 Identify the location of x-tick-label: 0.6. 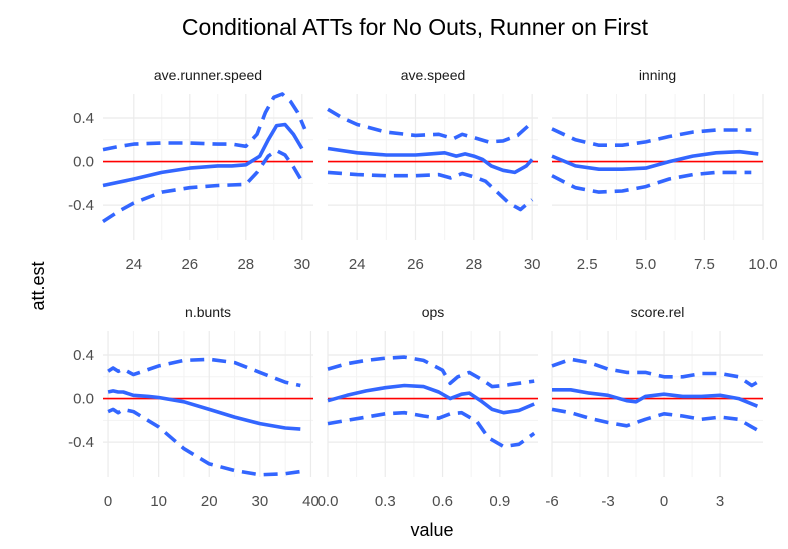
(442, 501).